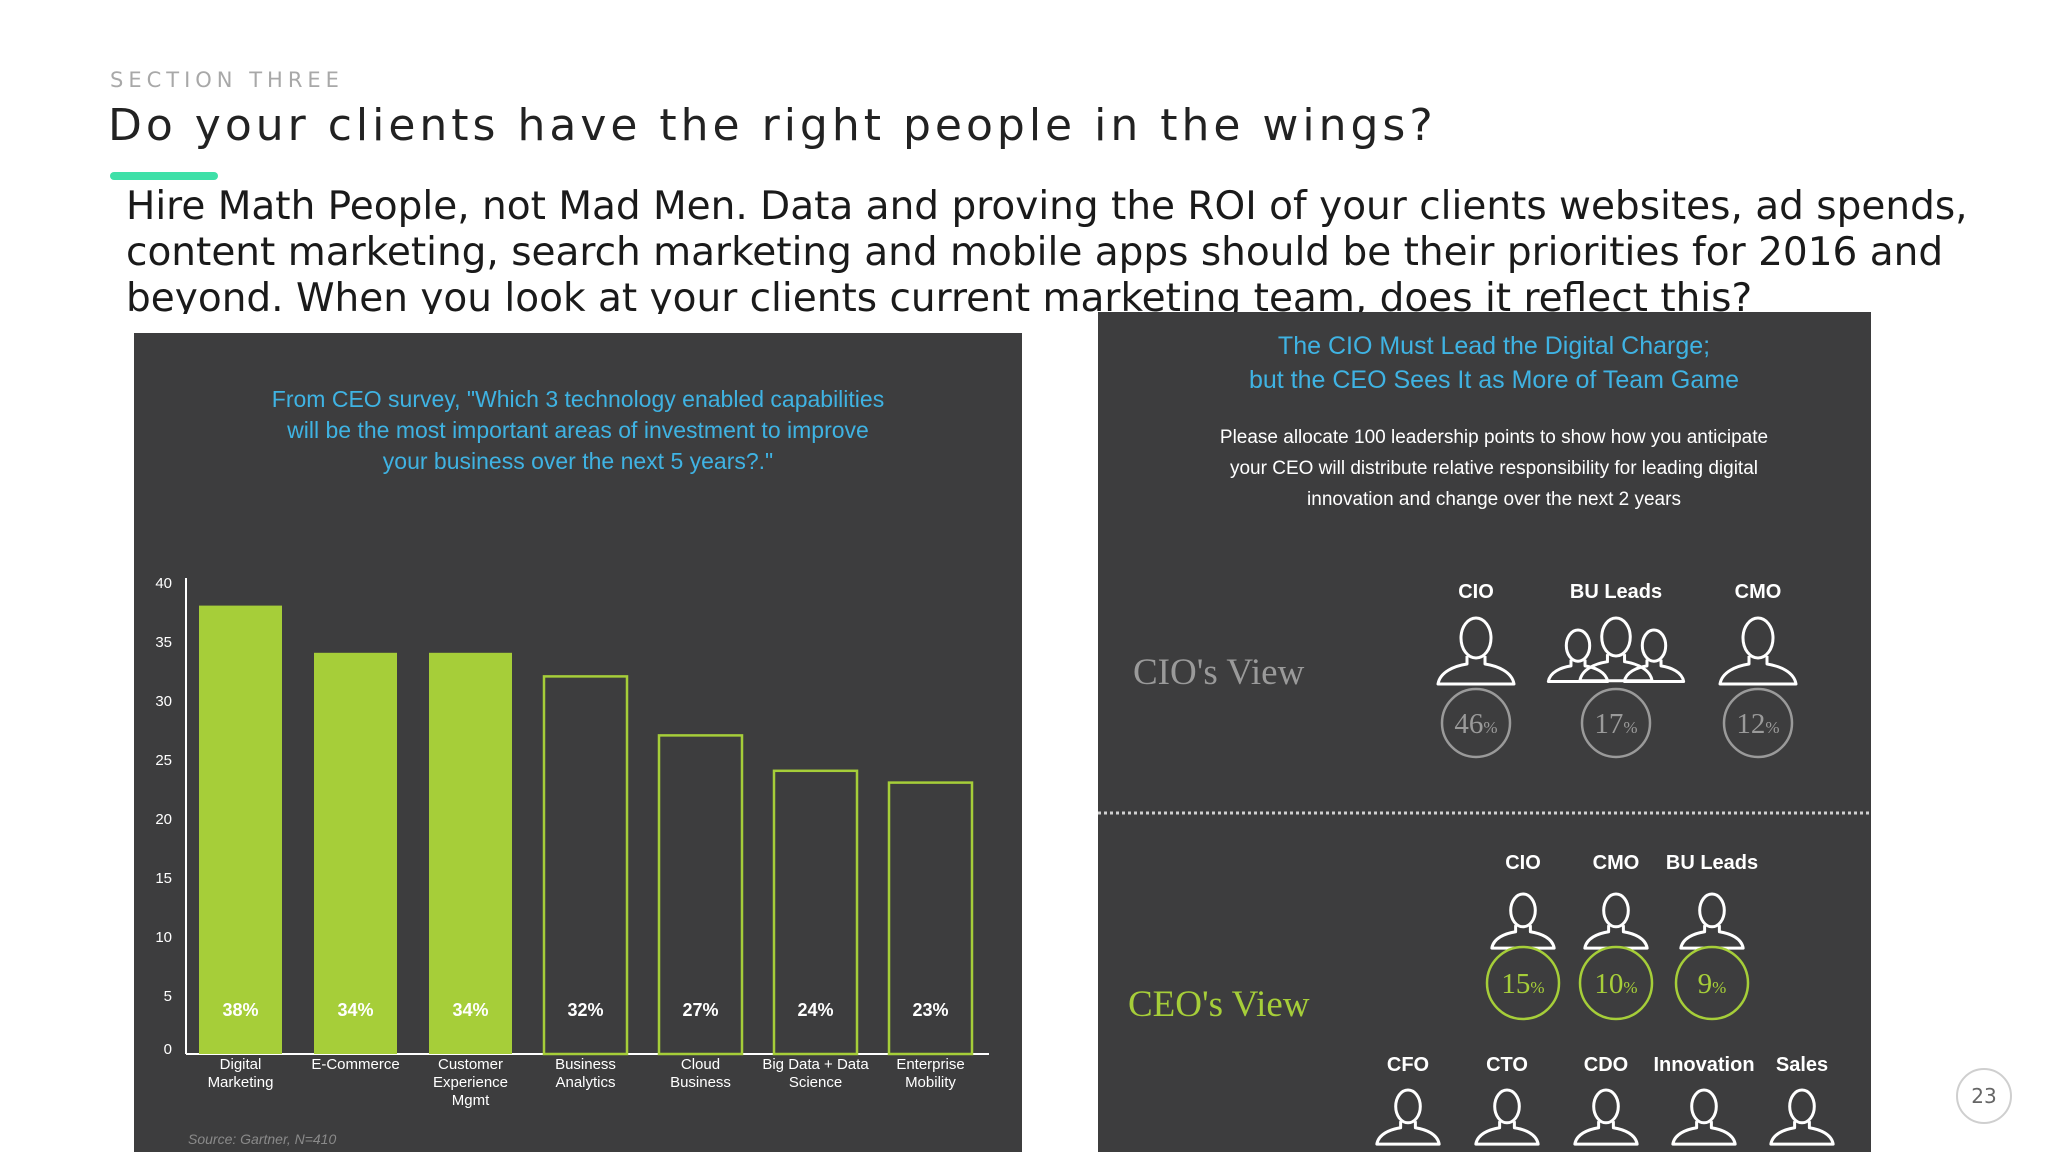  What do you see at coordinates (930, 1082) in the screenshot?
I see `x-tick-label: Mobility` at bounding box center [930, 1082].